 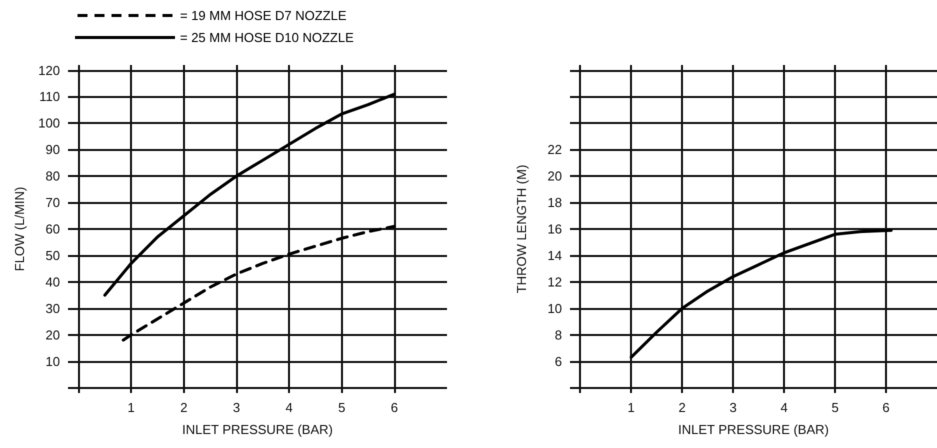 I want to click on y-tick-label: 80, so click(x=53, y=176).